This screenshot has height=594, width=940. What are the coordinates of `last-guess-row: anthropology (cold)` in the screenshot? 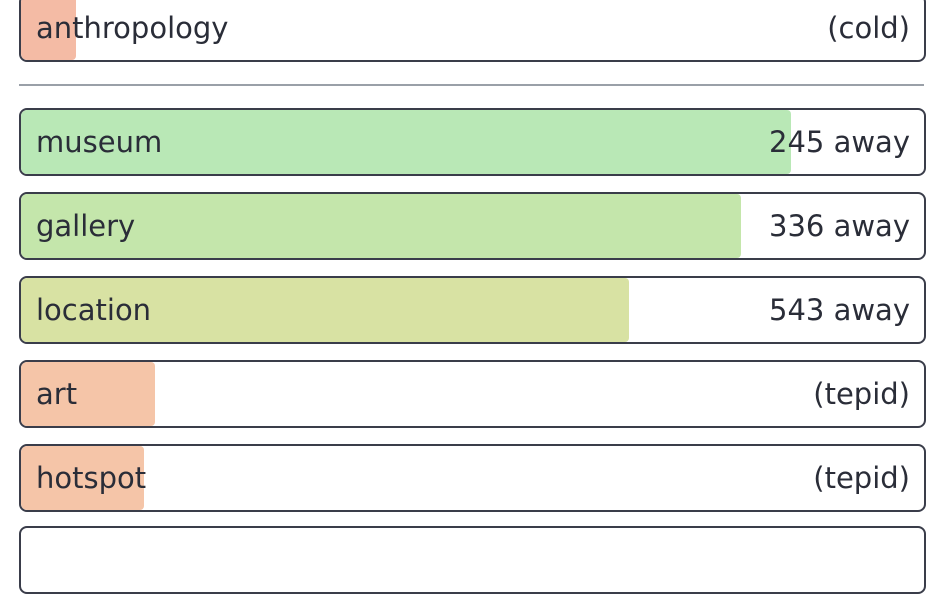 It's located at (472, 31).